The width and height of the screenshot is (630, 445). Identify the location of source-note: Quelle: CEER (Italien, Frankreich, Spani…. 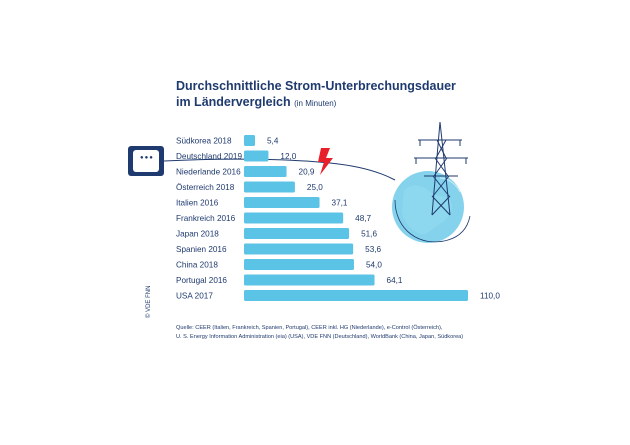
(341, 333).